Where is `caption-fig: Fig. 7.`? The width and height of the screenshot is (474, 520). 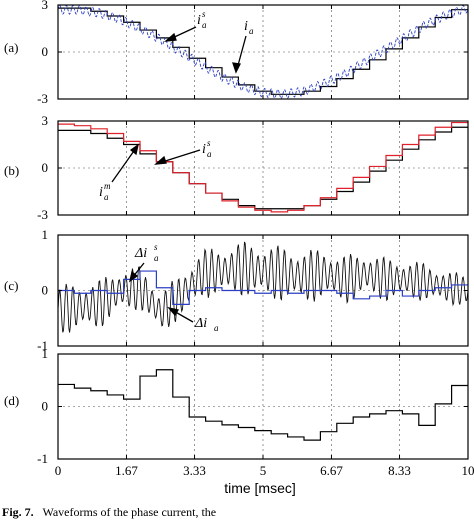 caption-fig: Fig. 7. is located at coordinates (18, 512).